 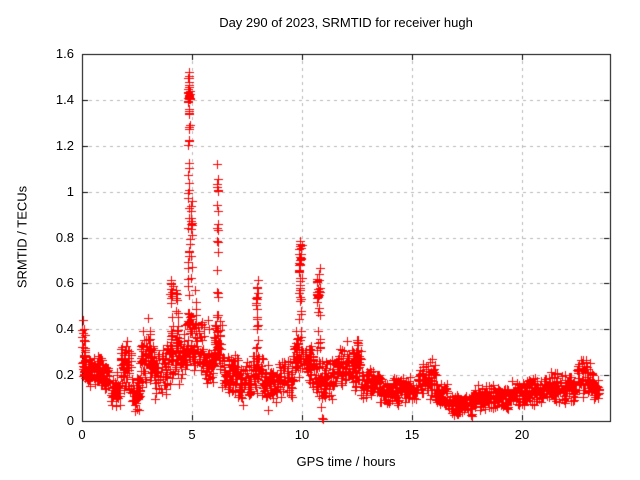 What do you see at coordinates (64, 328) in the screenshot?
I see `y-tick-label: 0.4` at bounding box center [64, 328].